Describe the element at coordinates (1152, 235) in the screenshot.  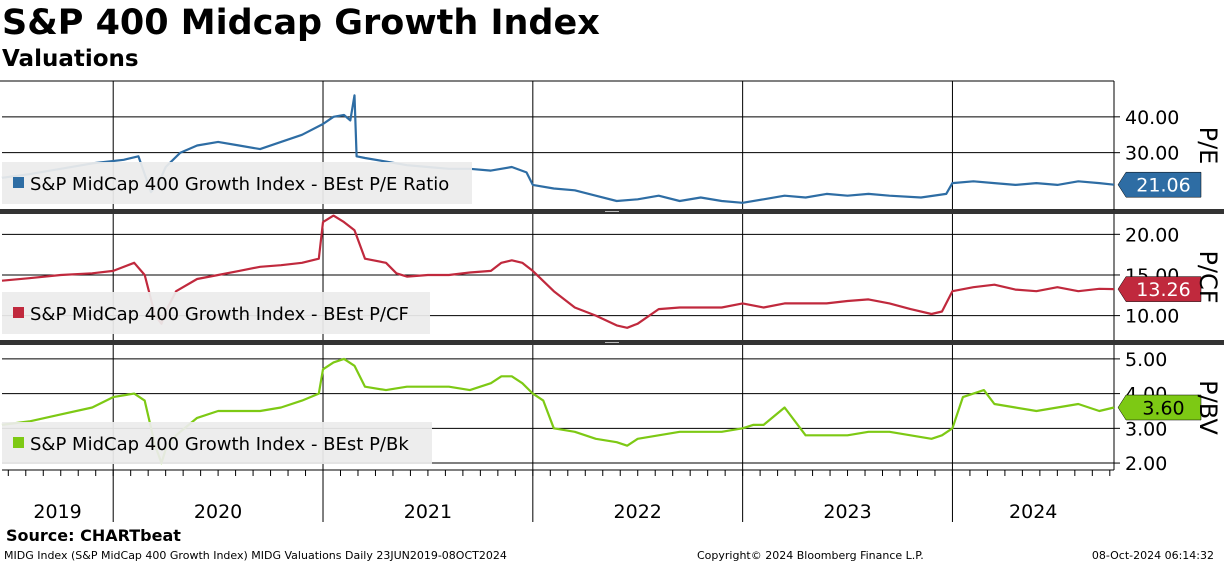
I see `pcf-y-tick-label: 20.00` at that location.